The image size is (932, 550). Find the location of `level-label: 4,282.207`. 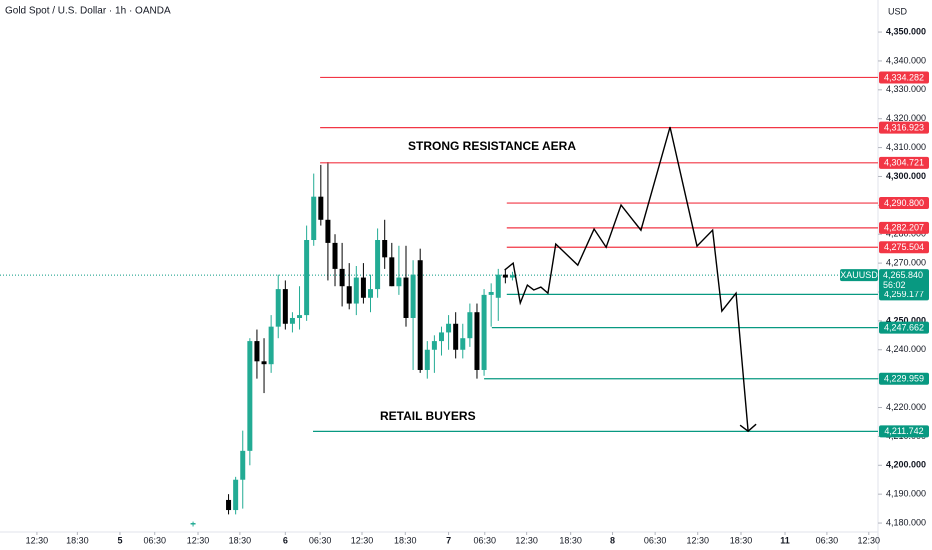

level-label: 4,282.207 is located at coordinates (904, 228).